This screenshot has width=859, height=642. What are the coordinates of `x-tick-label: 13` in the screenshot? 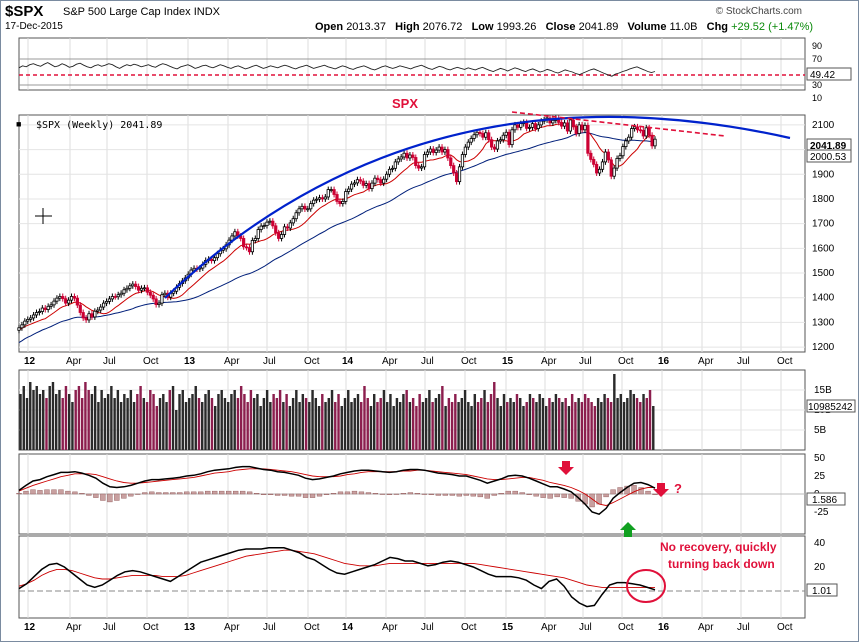 It's located at (190, 627).